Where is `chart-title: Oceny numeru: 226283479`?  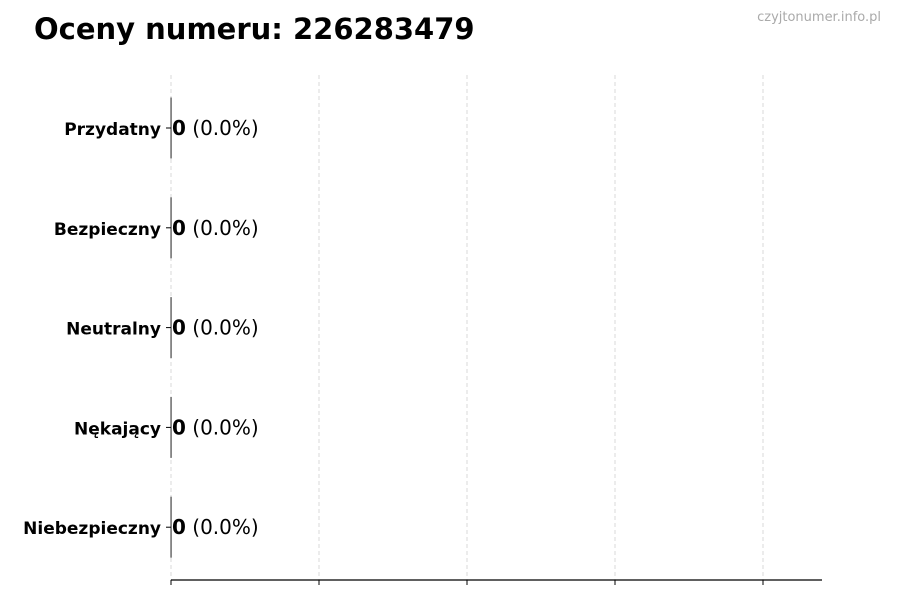
chart-title: Oceny numeru: 226283479 is located at coordinates (254, 29).